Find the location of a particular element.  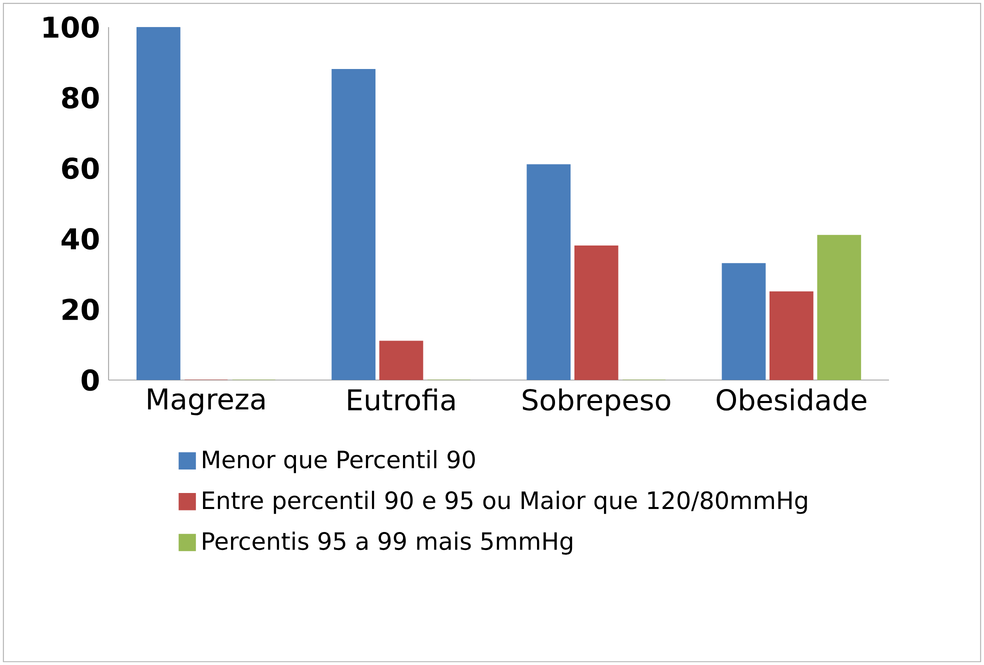

x-tick-label: Magreza is located at coordinates (206, 402).